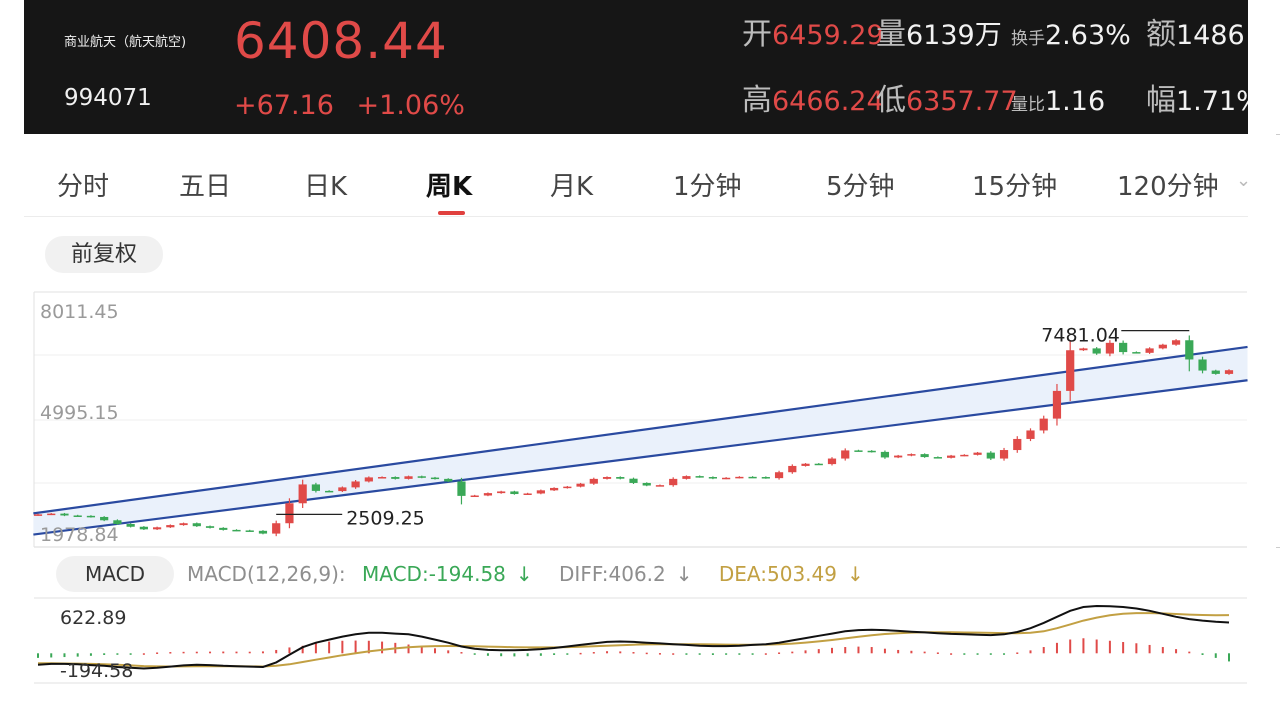 Image resolution: width=1280 pixels, height=716 pixels. I want to click on tab-monthly-k: 月K, so click(572, 187).